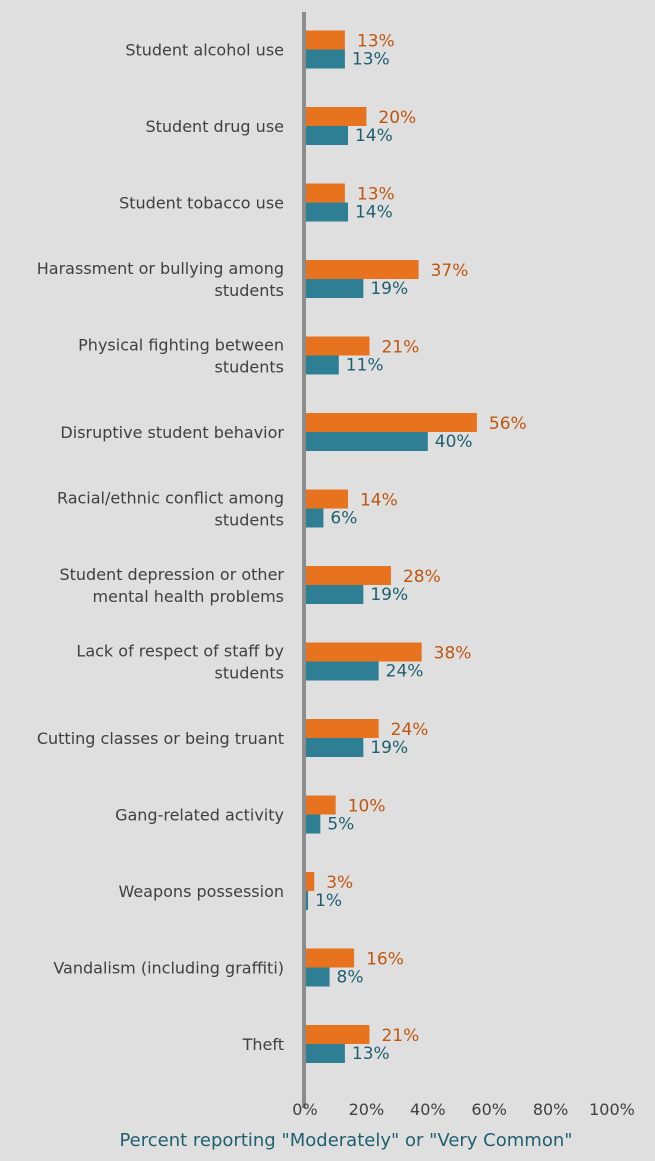 The image size is (655, 1161). I want to click on category-label: Harassment or bullying among, so click(160, 268).